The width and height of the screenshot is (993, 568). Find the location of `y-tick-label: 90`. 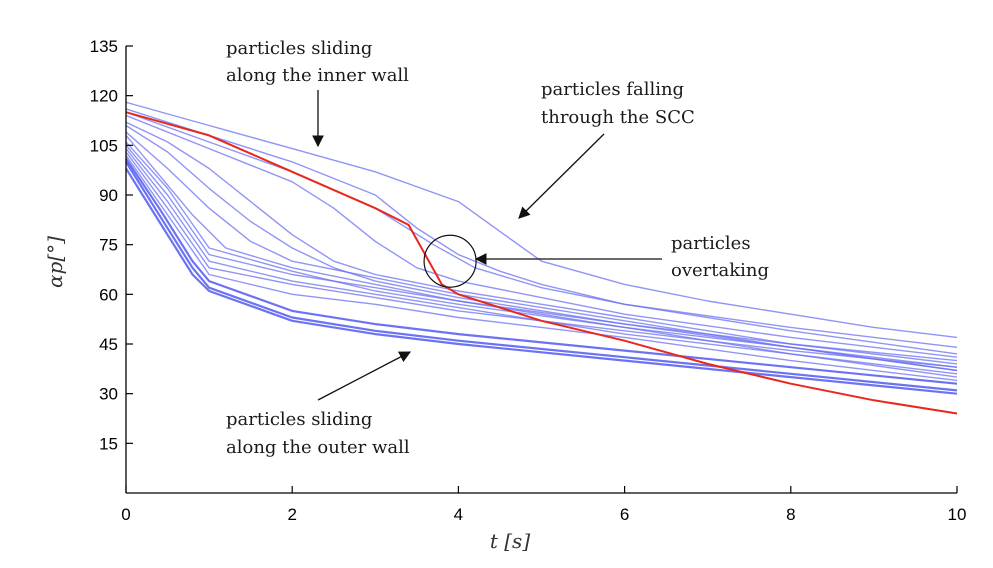

y-tick-label: 90 is located at coordinates (108, 195).